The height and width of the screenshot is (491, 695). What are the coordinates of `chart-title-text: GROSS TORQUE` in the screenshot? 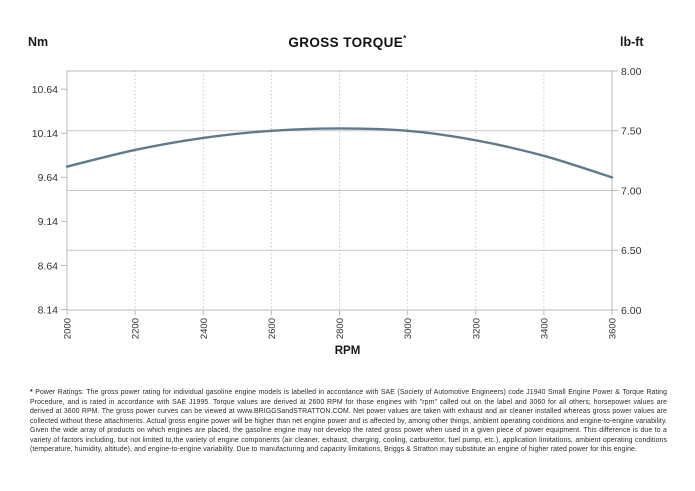 It's located at (346, 42).